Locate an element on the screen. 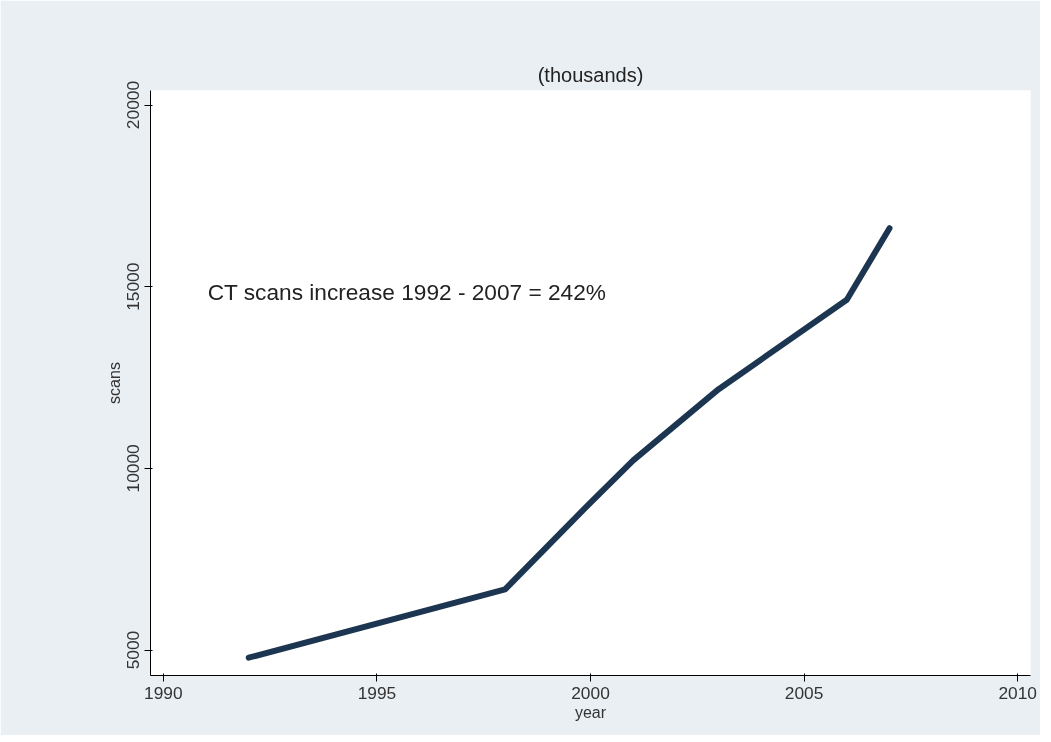  y-tick-label: 10000 is located at coordinates (133, 468).